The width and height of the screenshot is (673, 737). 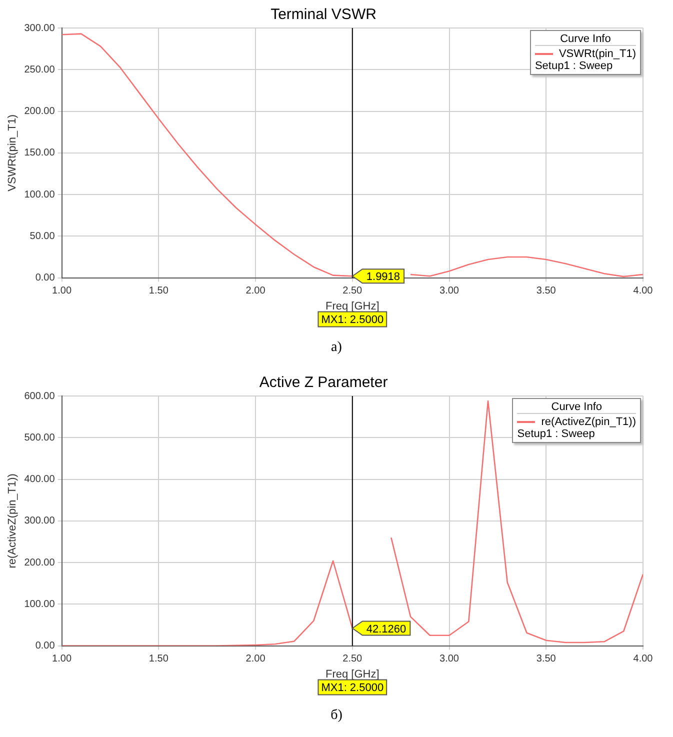 What do you see at coordinates (12, 521) in the screenshot?
I see `y-axis-title: re(ActiveZ(pin_T1))` at bounding box center [12, 521].